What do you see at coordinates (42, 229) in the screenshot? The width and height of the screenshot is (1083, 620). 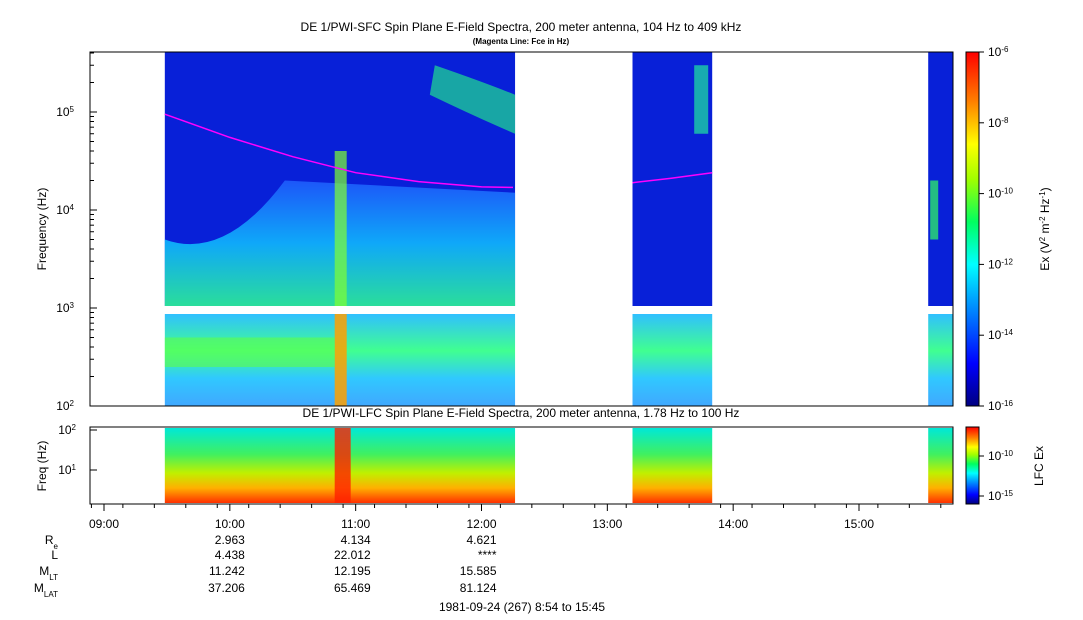 I see `sfc-y-axis-label: Frequency (Hz)` at bounding box center [42, 229].